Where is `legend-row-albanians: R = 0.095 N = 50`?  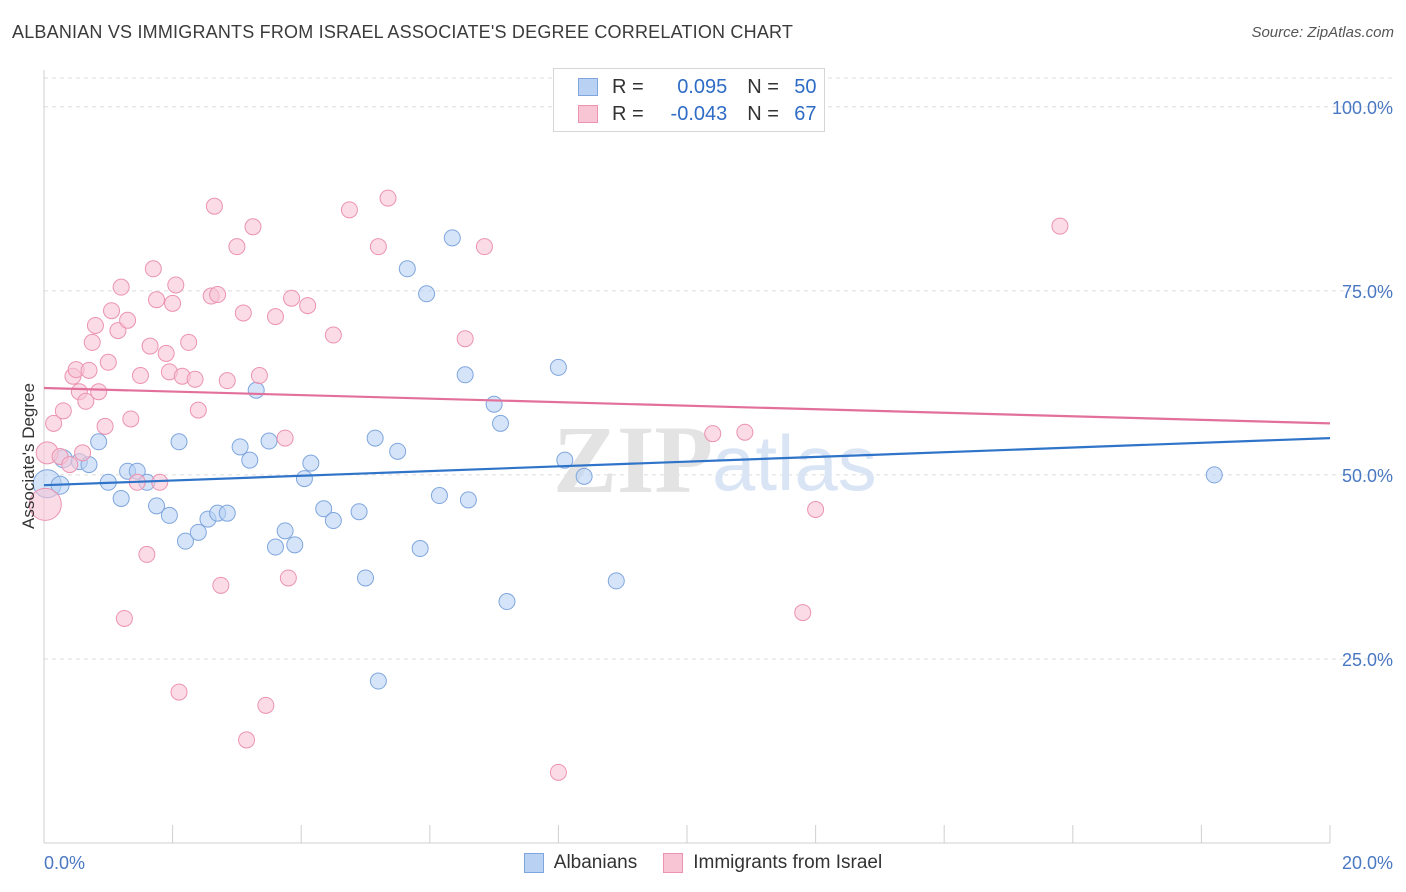
legend-row-albanians: R = 0.095 N = 50 is located at coordinates (697, 87).